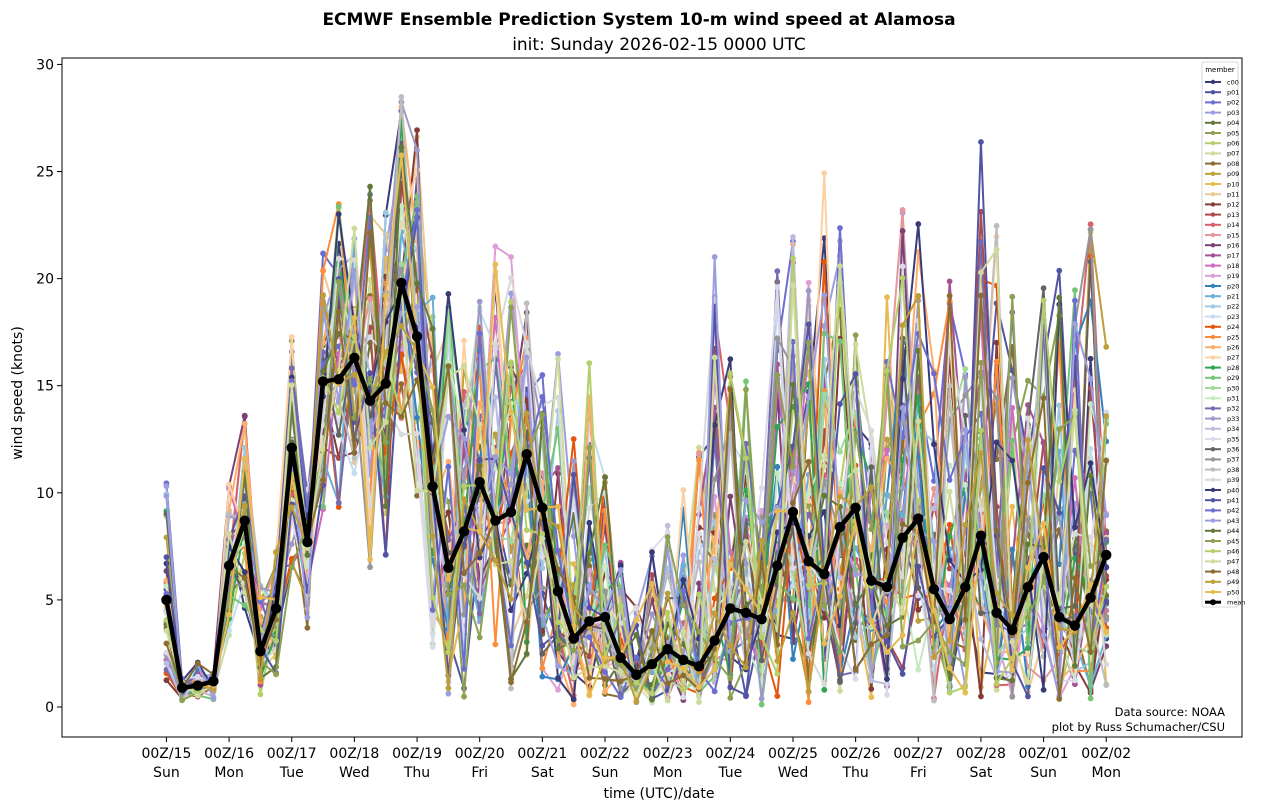  I want to click on x-tick-day: Tue, so click(729, 773).